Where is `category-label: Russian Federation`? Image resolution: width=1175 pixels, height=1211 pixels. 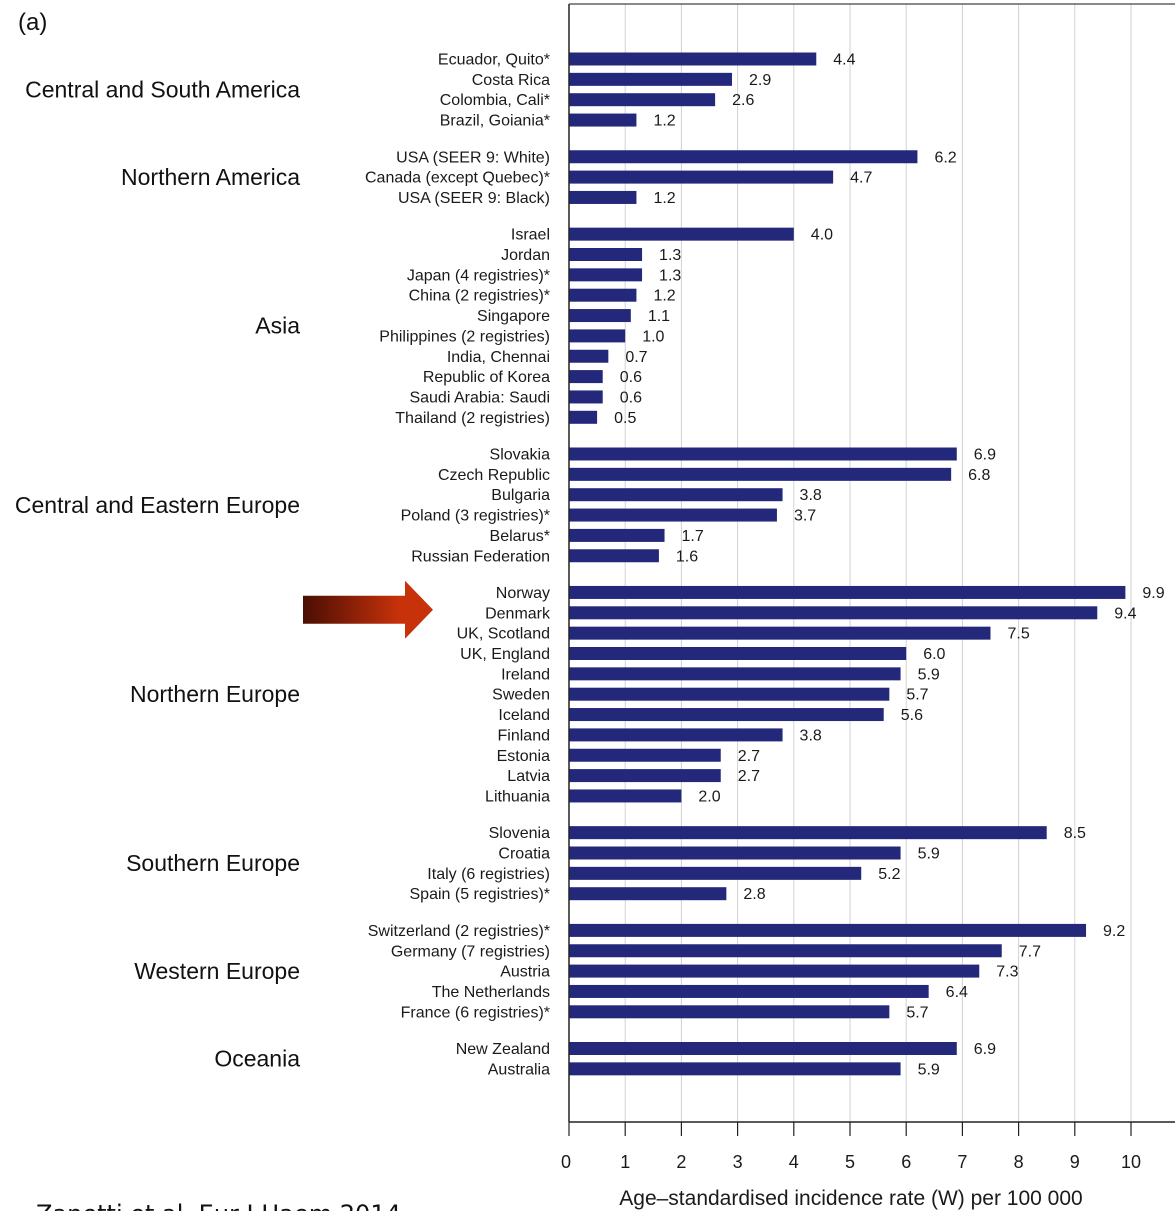 category-label: Russian Federation is located at coordinates (480, 556).